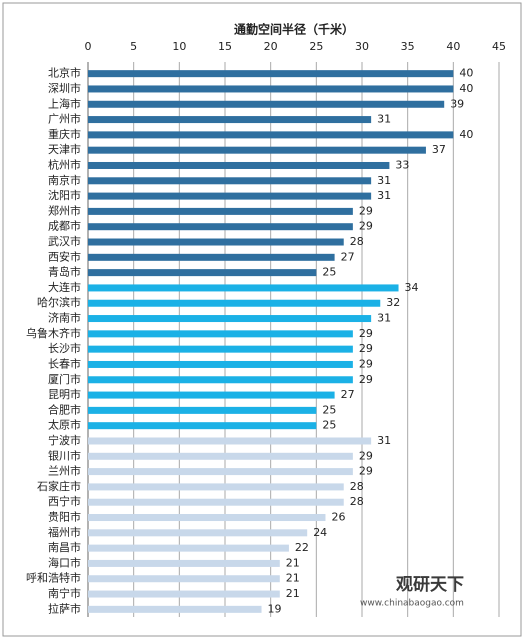 The height and width of the screenshot is (644, 525). I want to click on x-tick-label: 20, so click(271, 46).